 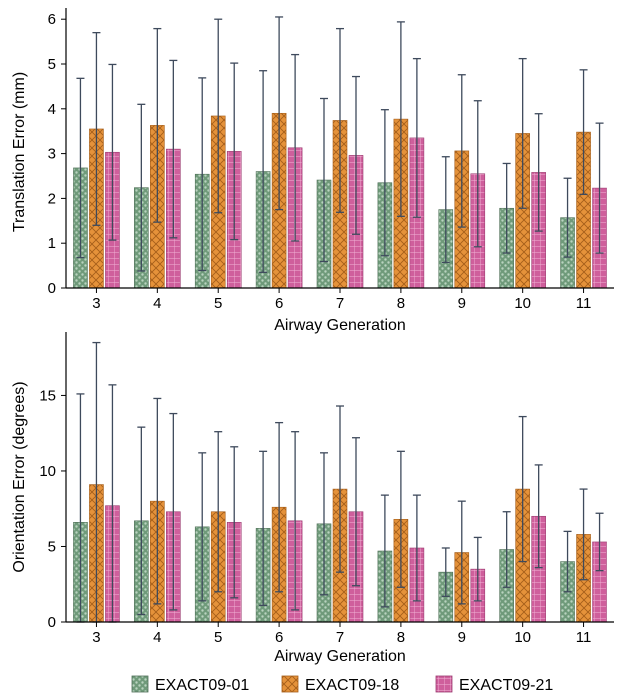 What do you see at coordinates (352, 685) in the screenshot?
I see `legend-label-exact09-18: EXACT09-18` at bounding box center [352, 685].